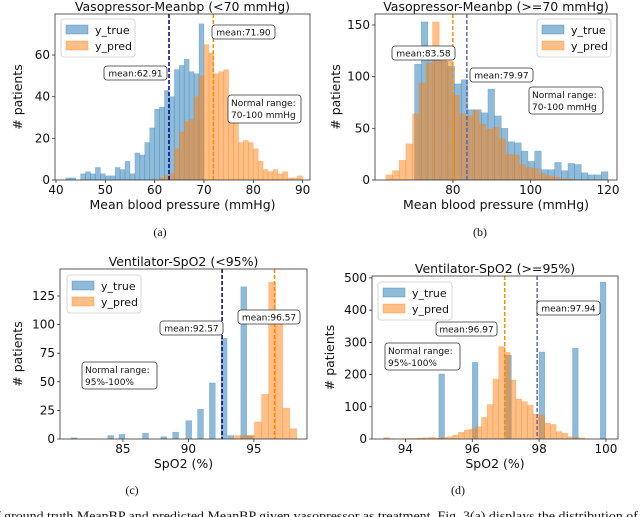 This screenshot has width=640, height=517. What do you see at coordinates (83, 301) in the screenshot?
I see `legend-swatch-y-pred` at bounding box center [83, 301].